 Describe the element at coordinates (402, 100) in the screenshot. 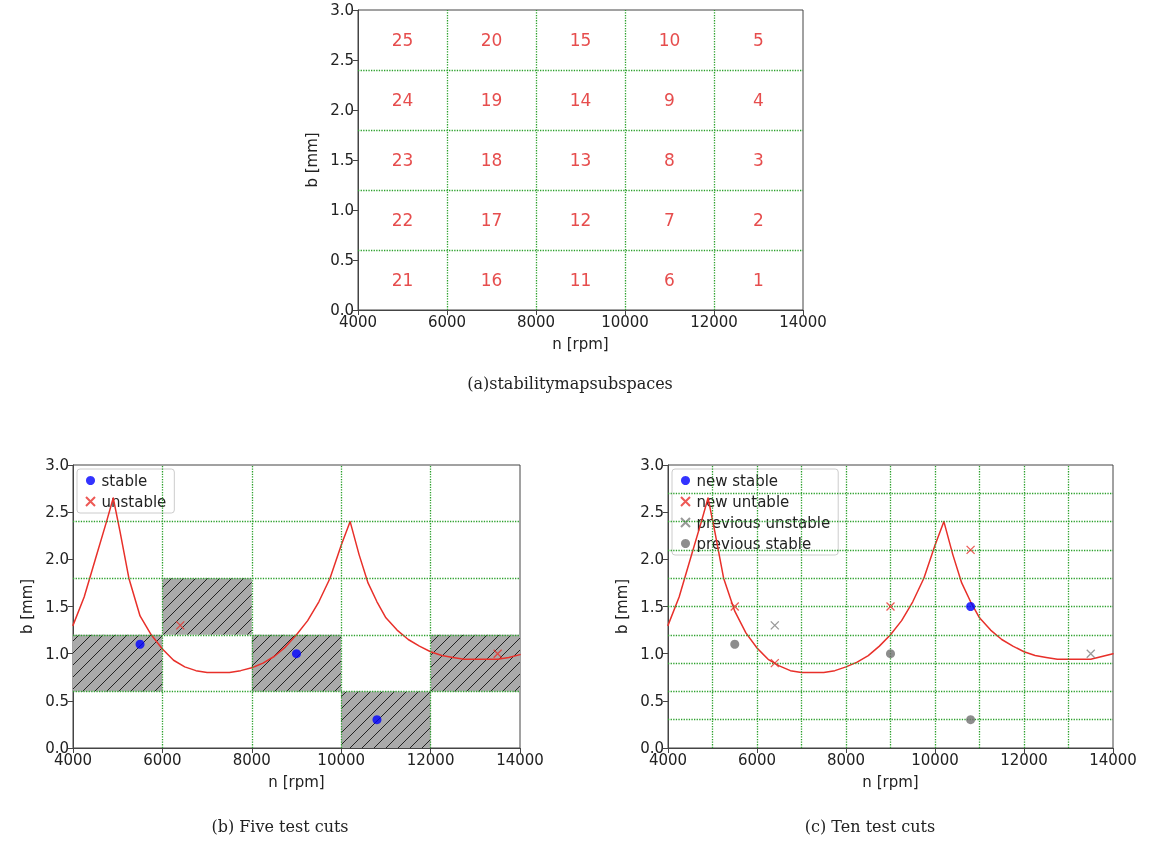

I see `annotation: 24` at that location.